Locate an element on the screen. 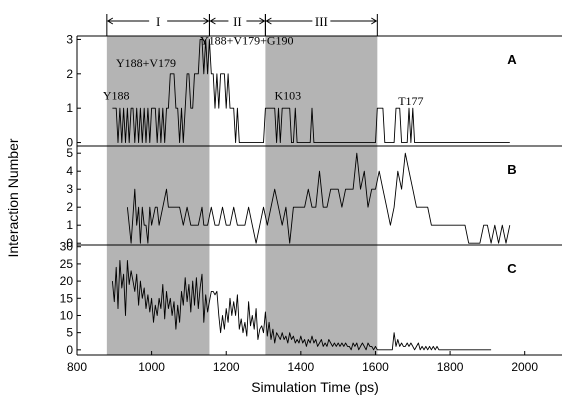 The image size is (562, 399). y-tick-label: 10 is located at coordinates (67, 315).